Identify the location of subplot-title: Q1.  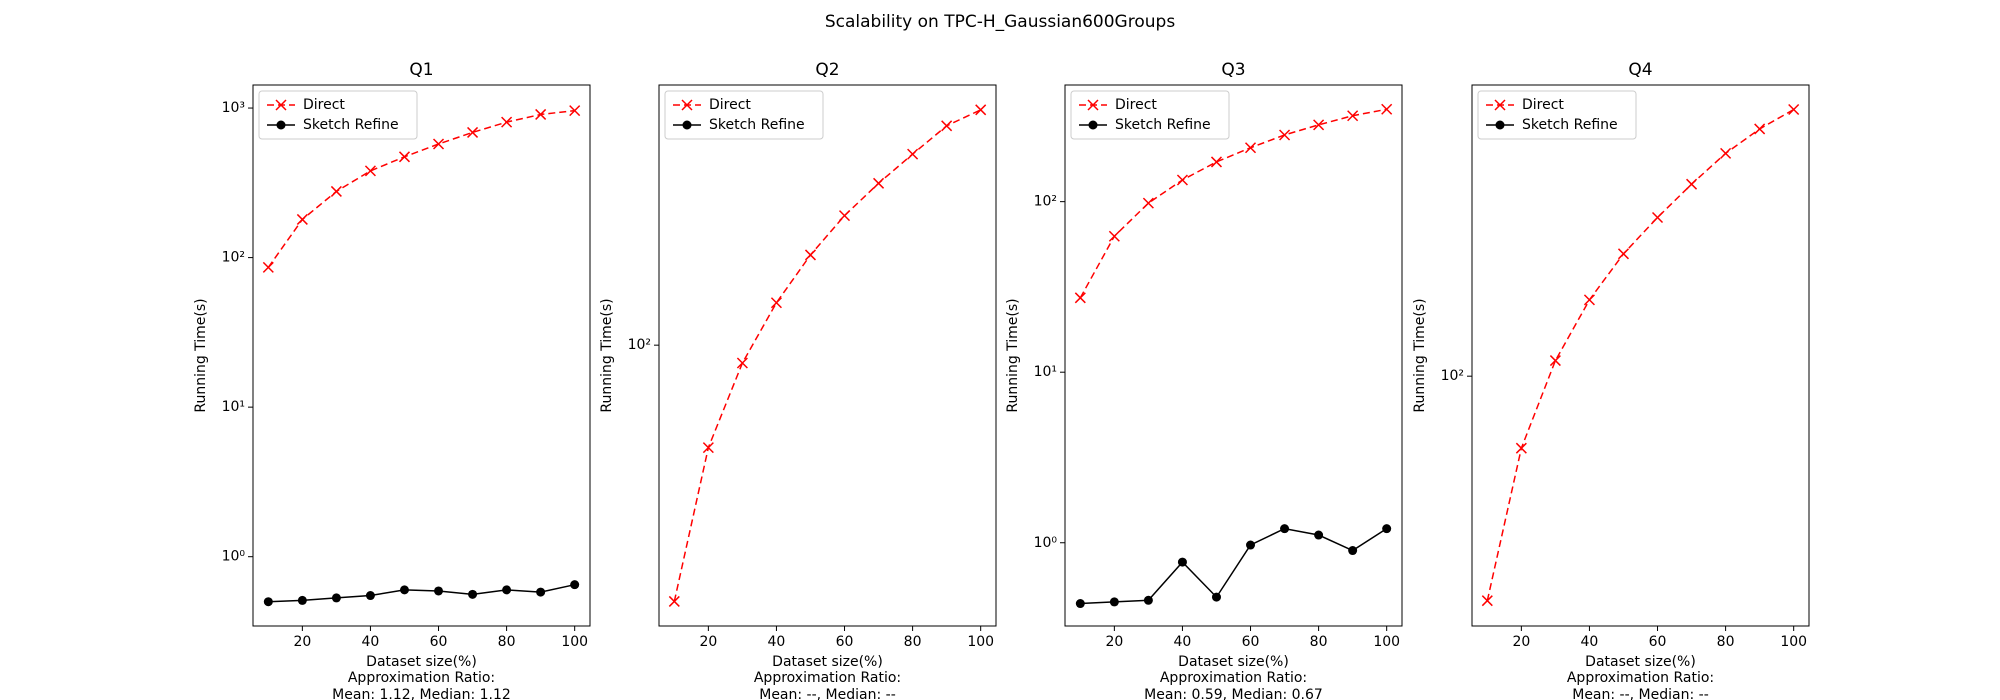
(421, 70).